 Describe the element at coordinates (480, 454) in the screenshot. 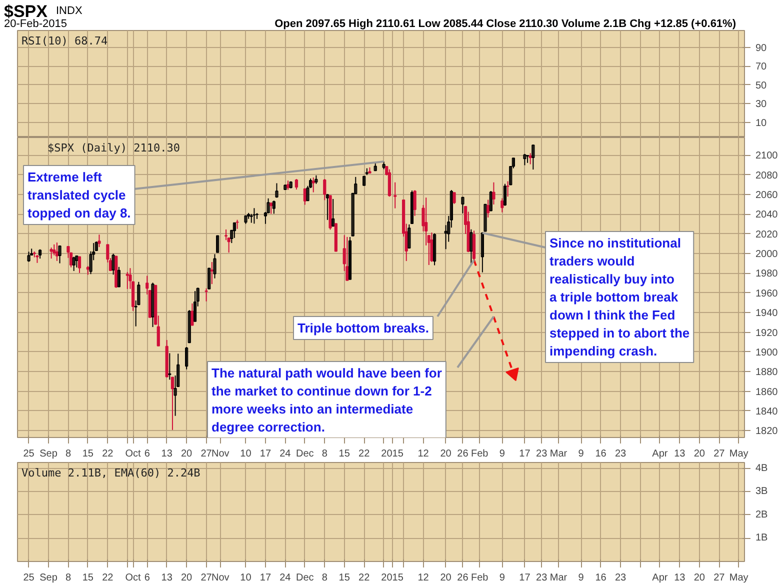

I see `x-tick-label: Feb` at that location.